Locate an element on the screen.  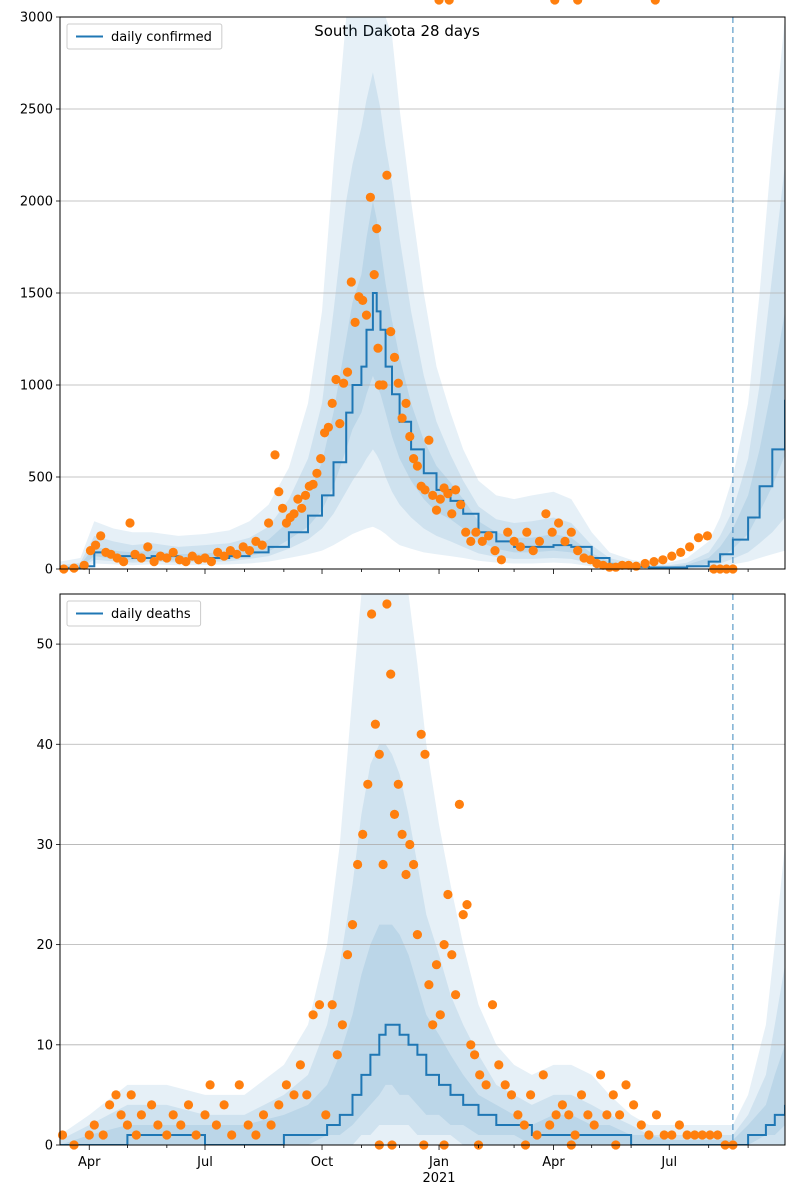
deaths-legend: daily deaths is located at coordinates (134, 613).